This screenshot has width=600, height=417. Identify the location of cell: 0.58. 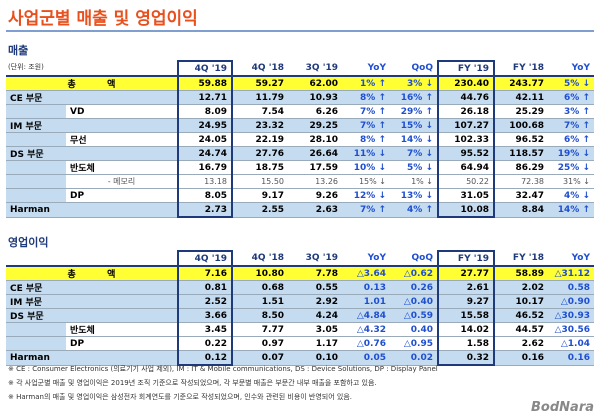
(571, 287).